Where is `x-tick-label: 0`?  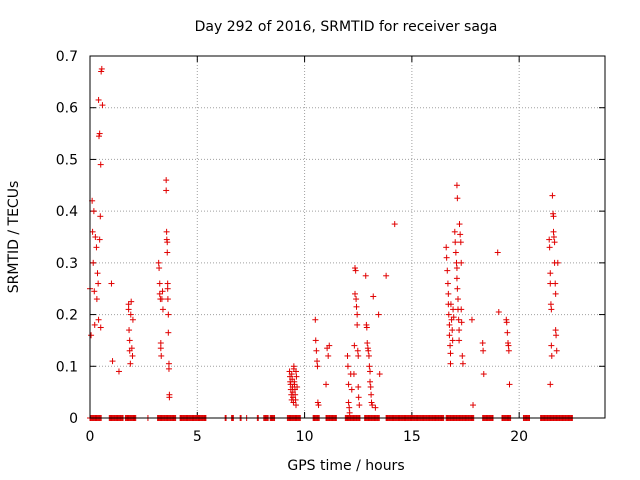
x-tick-label: 0 is located at coordinates (90, 437).